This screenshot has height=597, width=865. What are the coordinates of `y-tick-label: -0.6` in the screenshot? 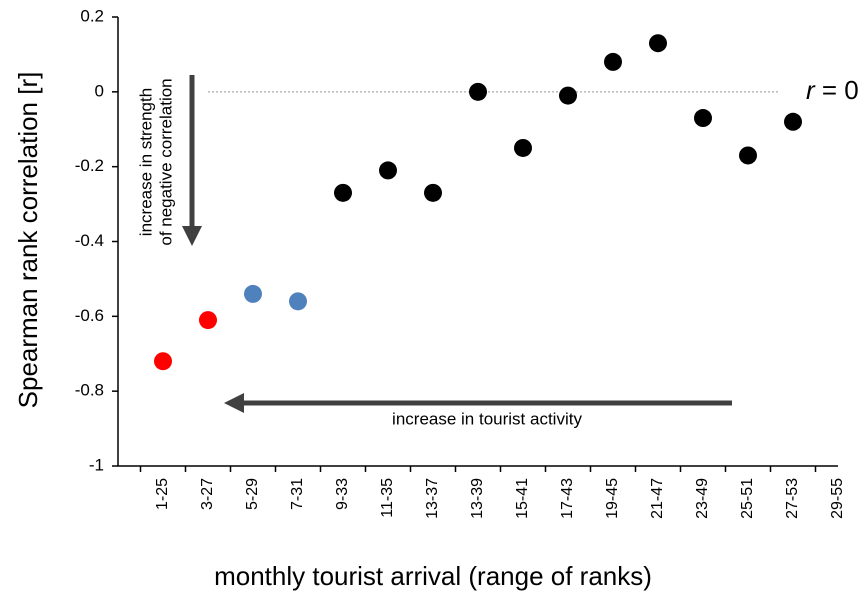 It's located at (89, 315).